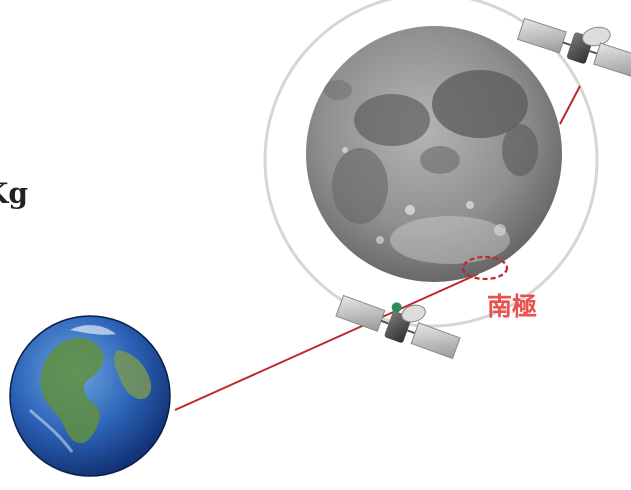  I want to click on earth-icon, so click(90, 396).